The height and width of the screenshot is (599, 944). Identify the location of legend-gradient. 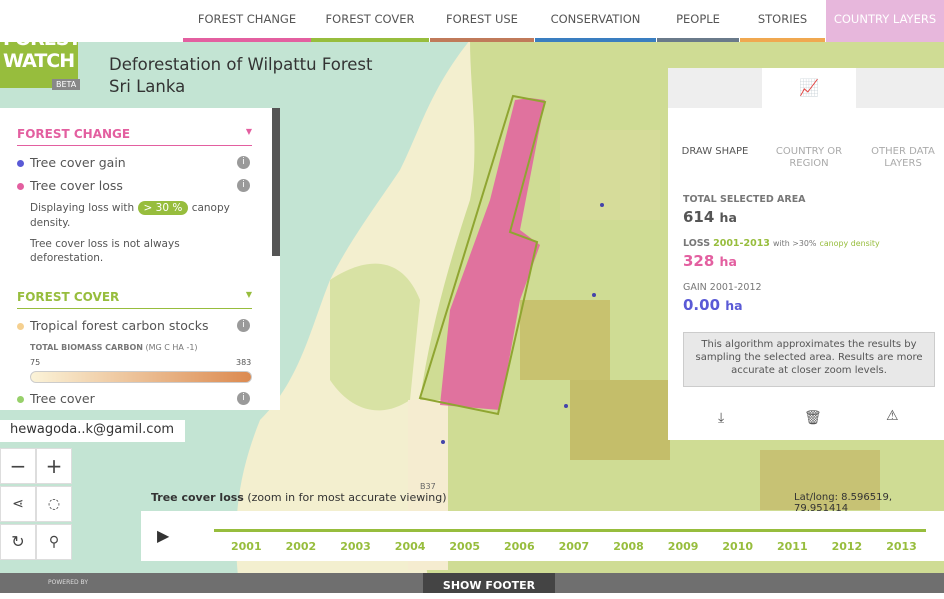
(141, 377).